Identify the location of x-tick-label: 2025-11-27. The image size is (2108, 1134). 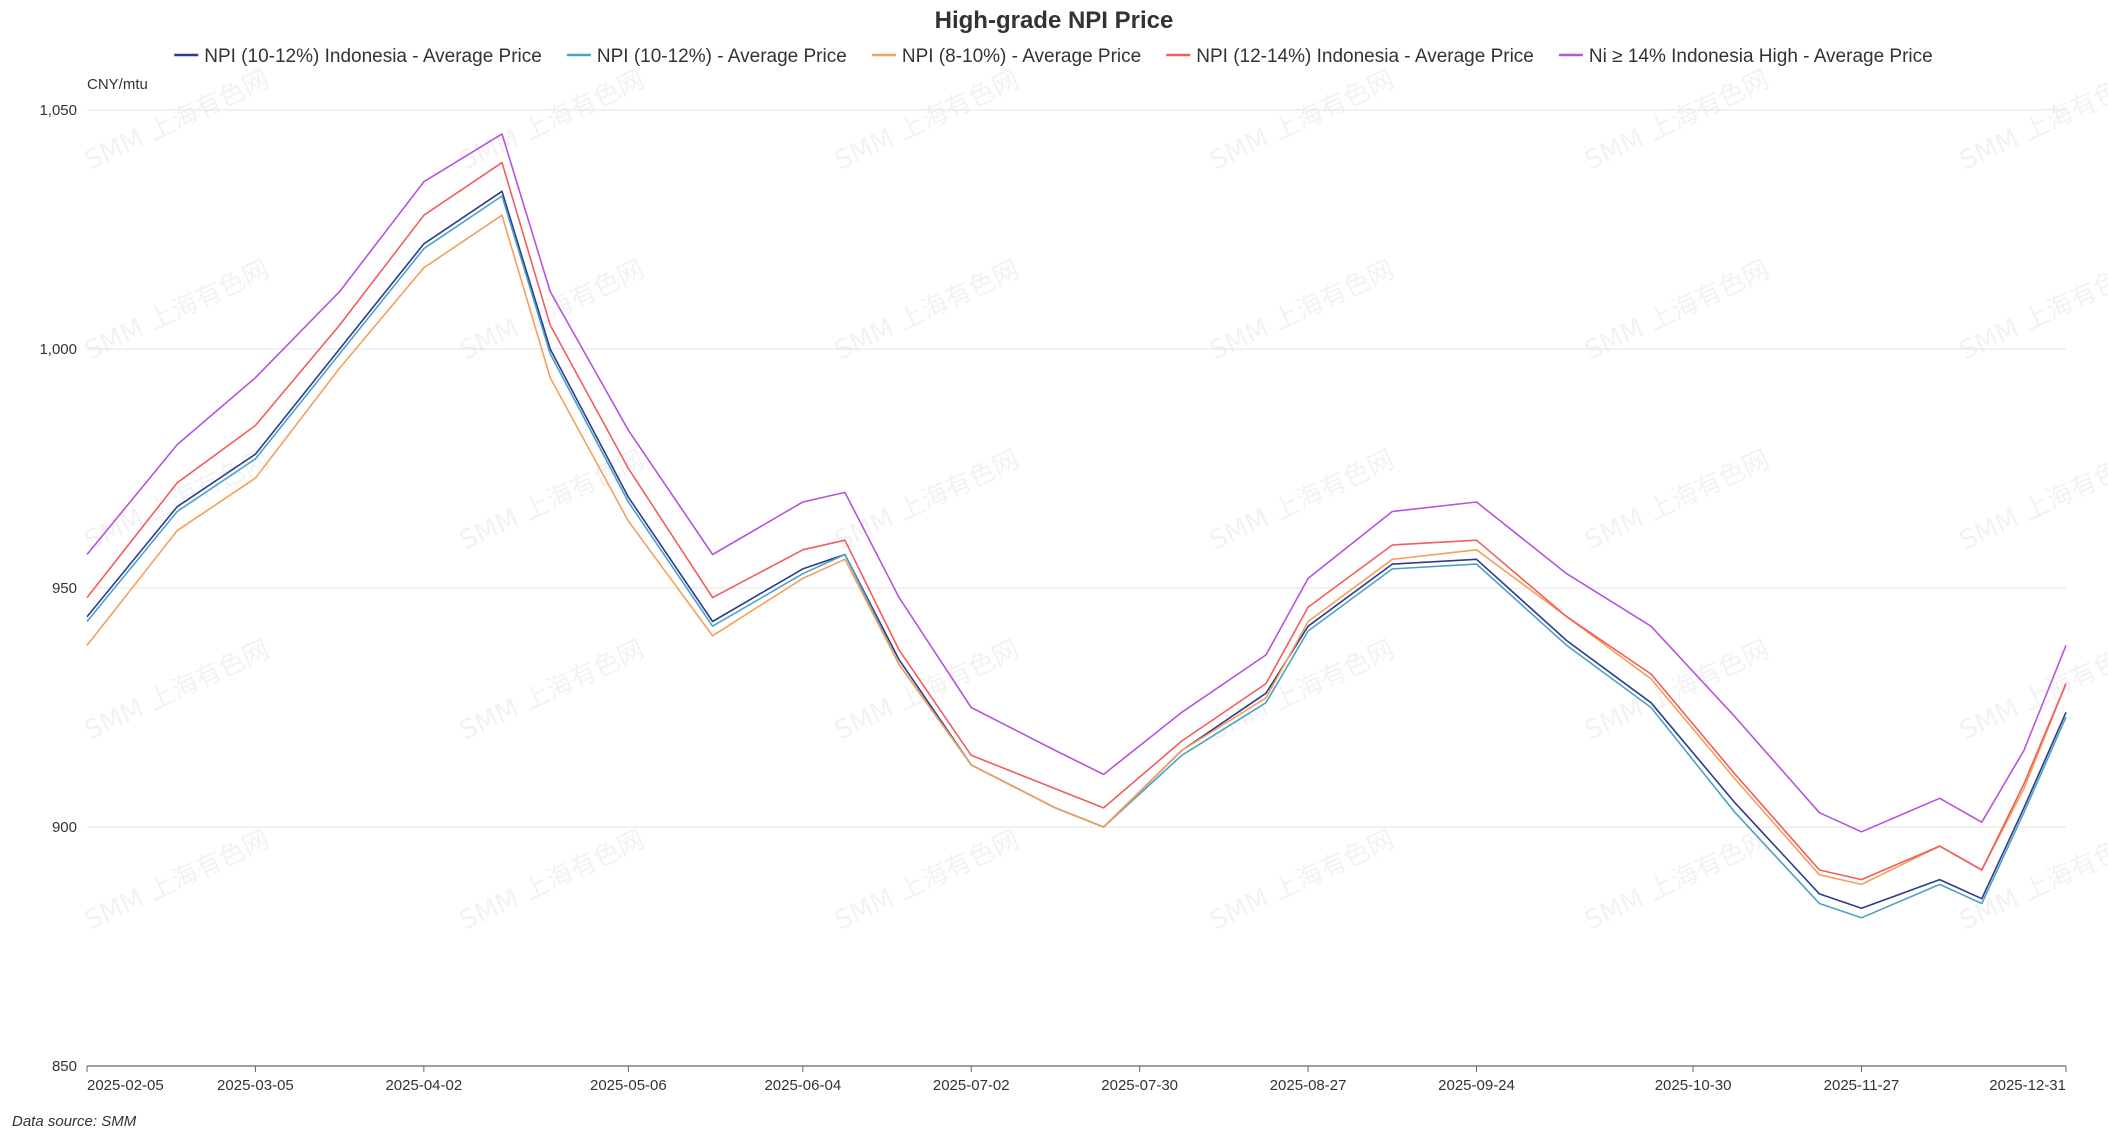
(1862, 1085).